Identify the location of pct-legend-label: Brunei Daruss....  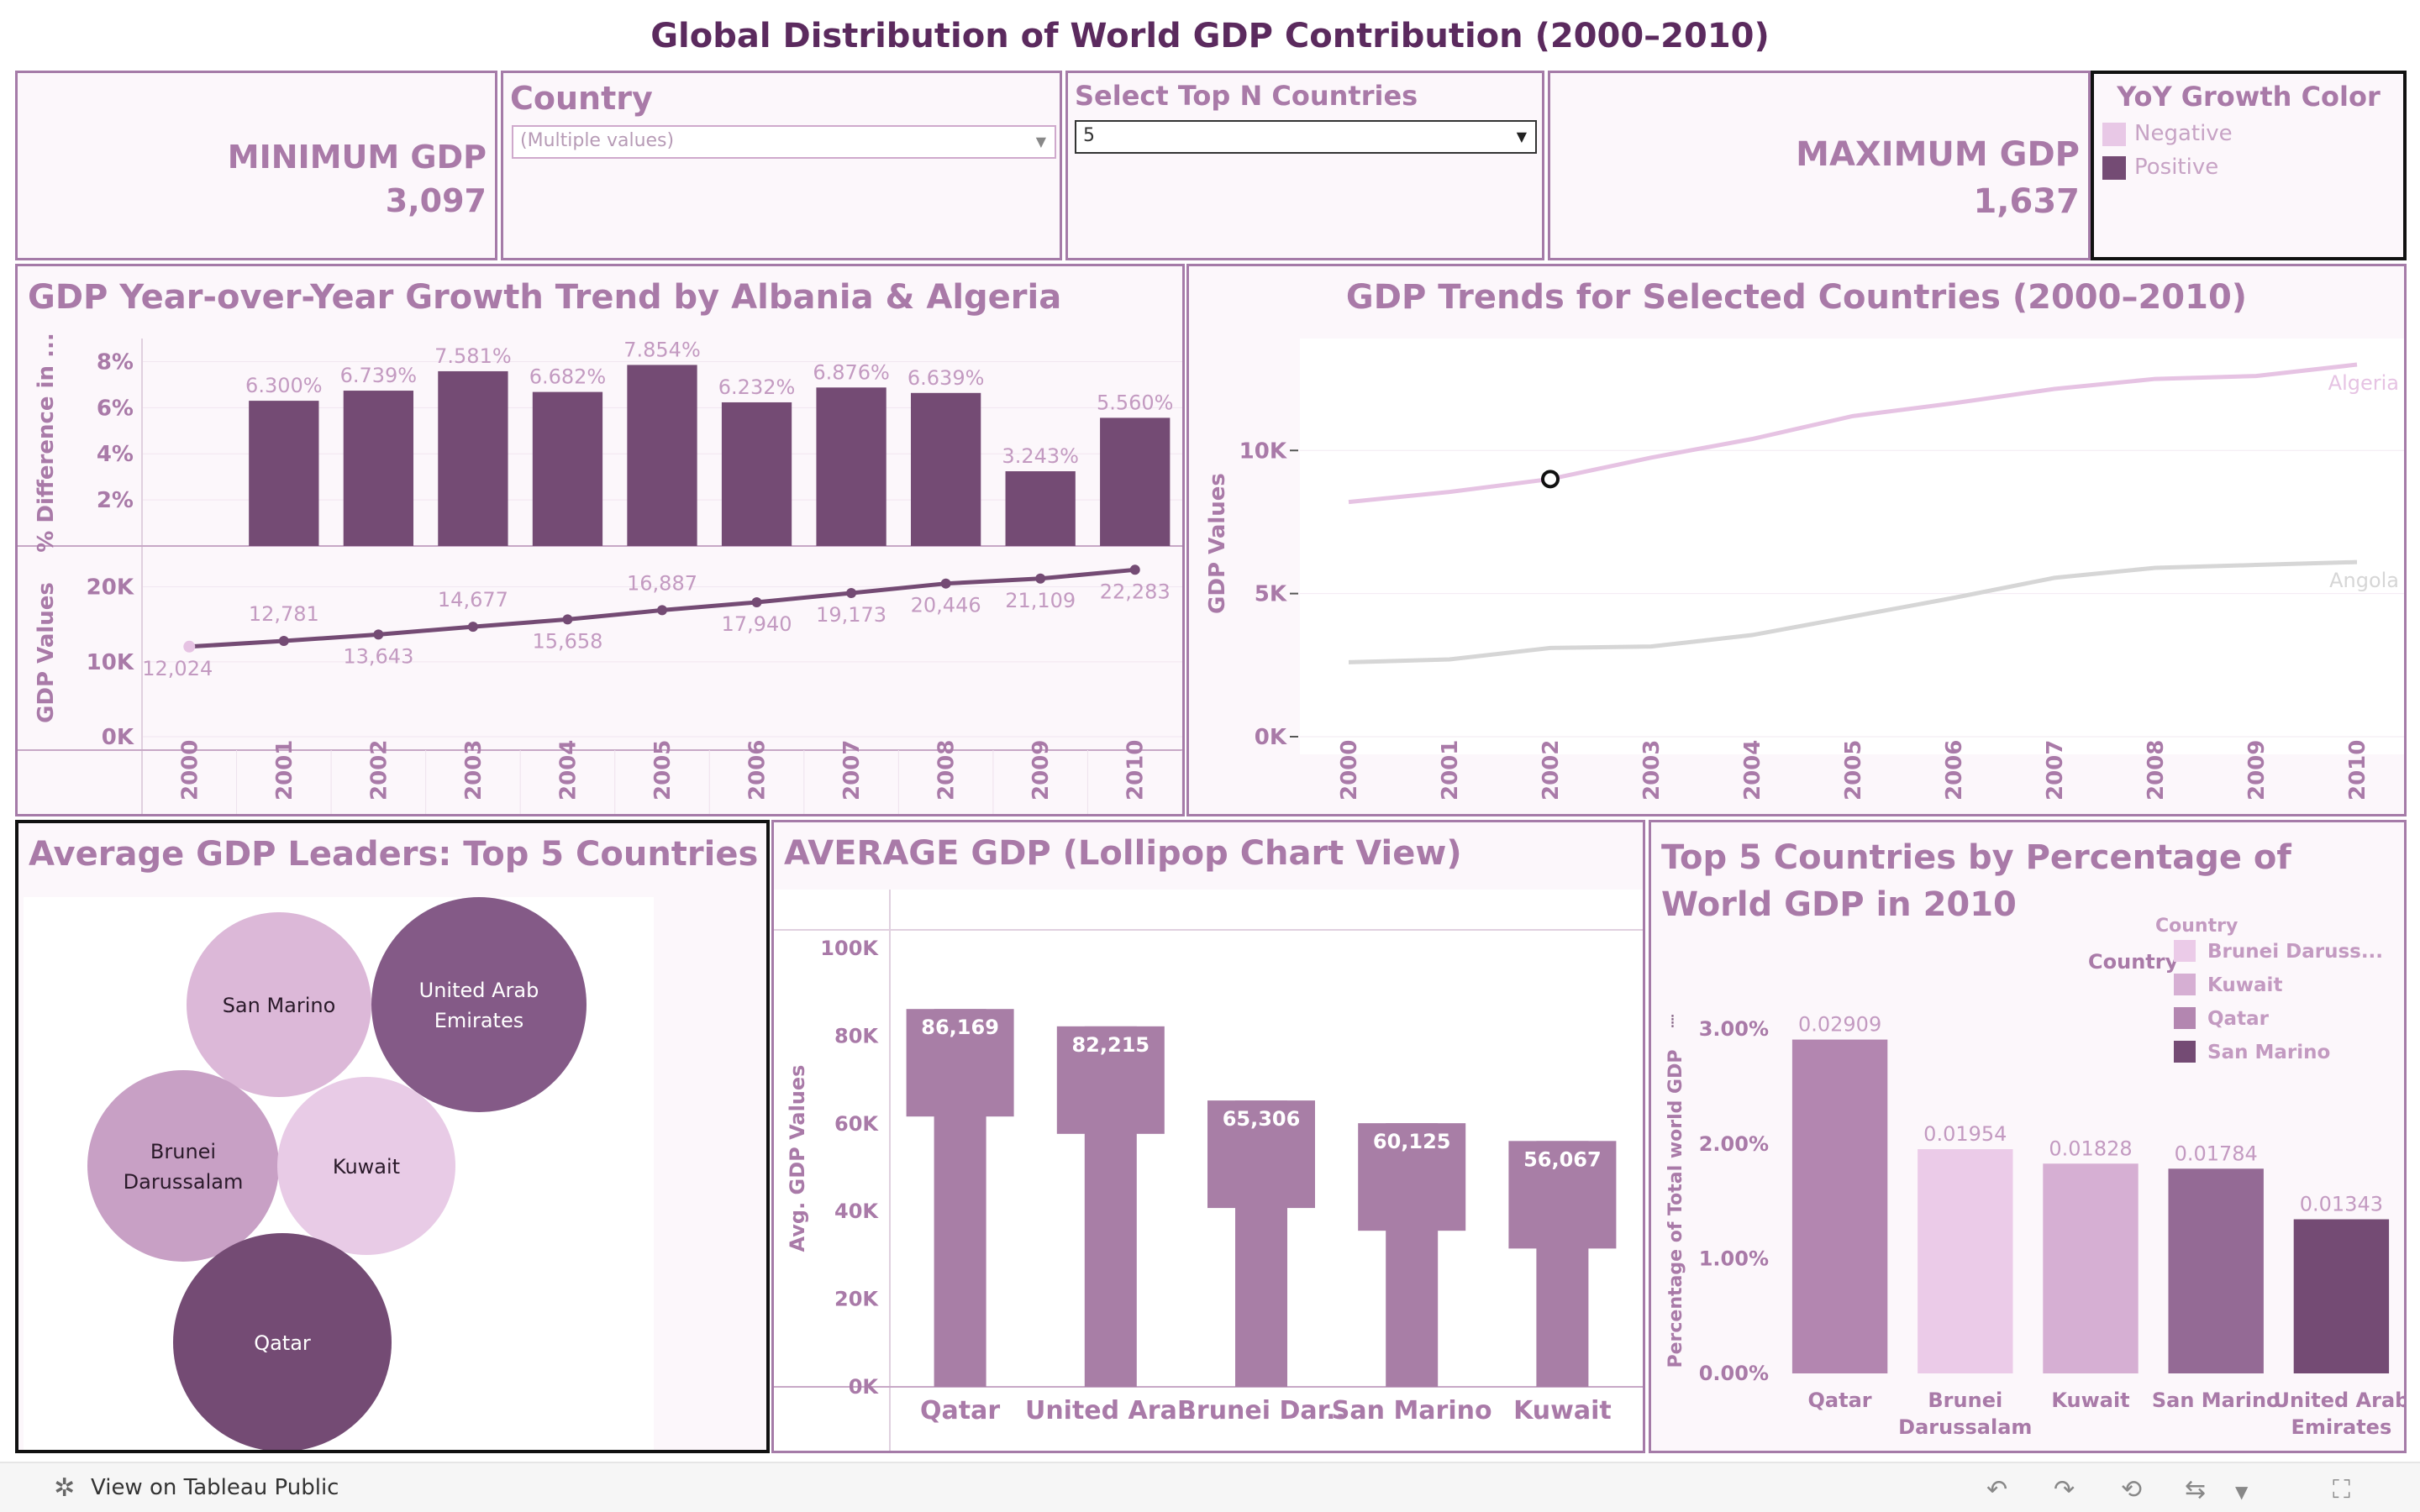
(2295, 952).